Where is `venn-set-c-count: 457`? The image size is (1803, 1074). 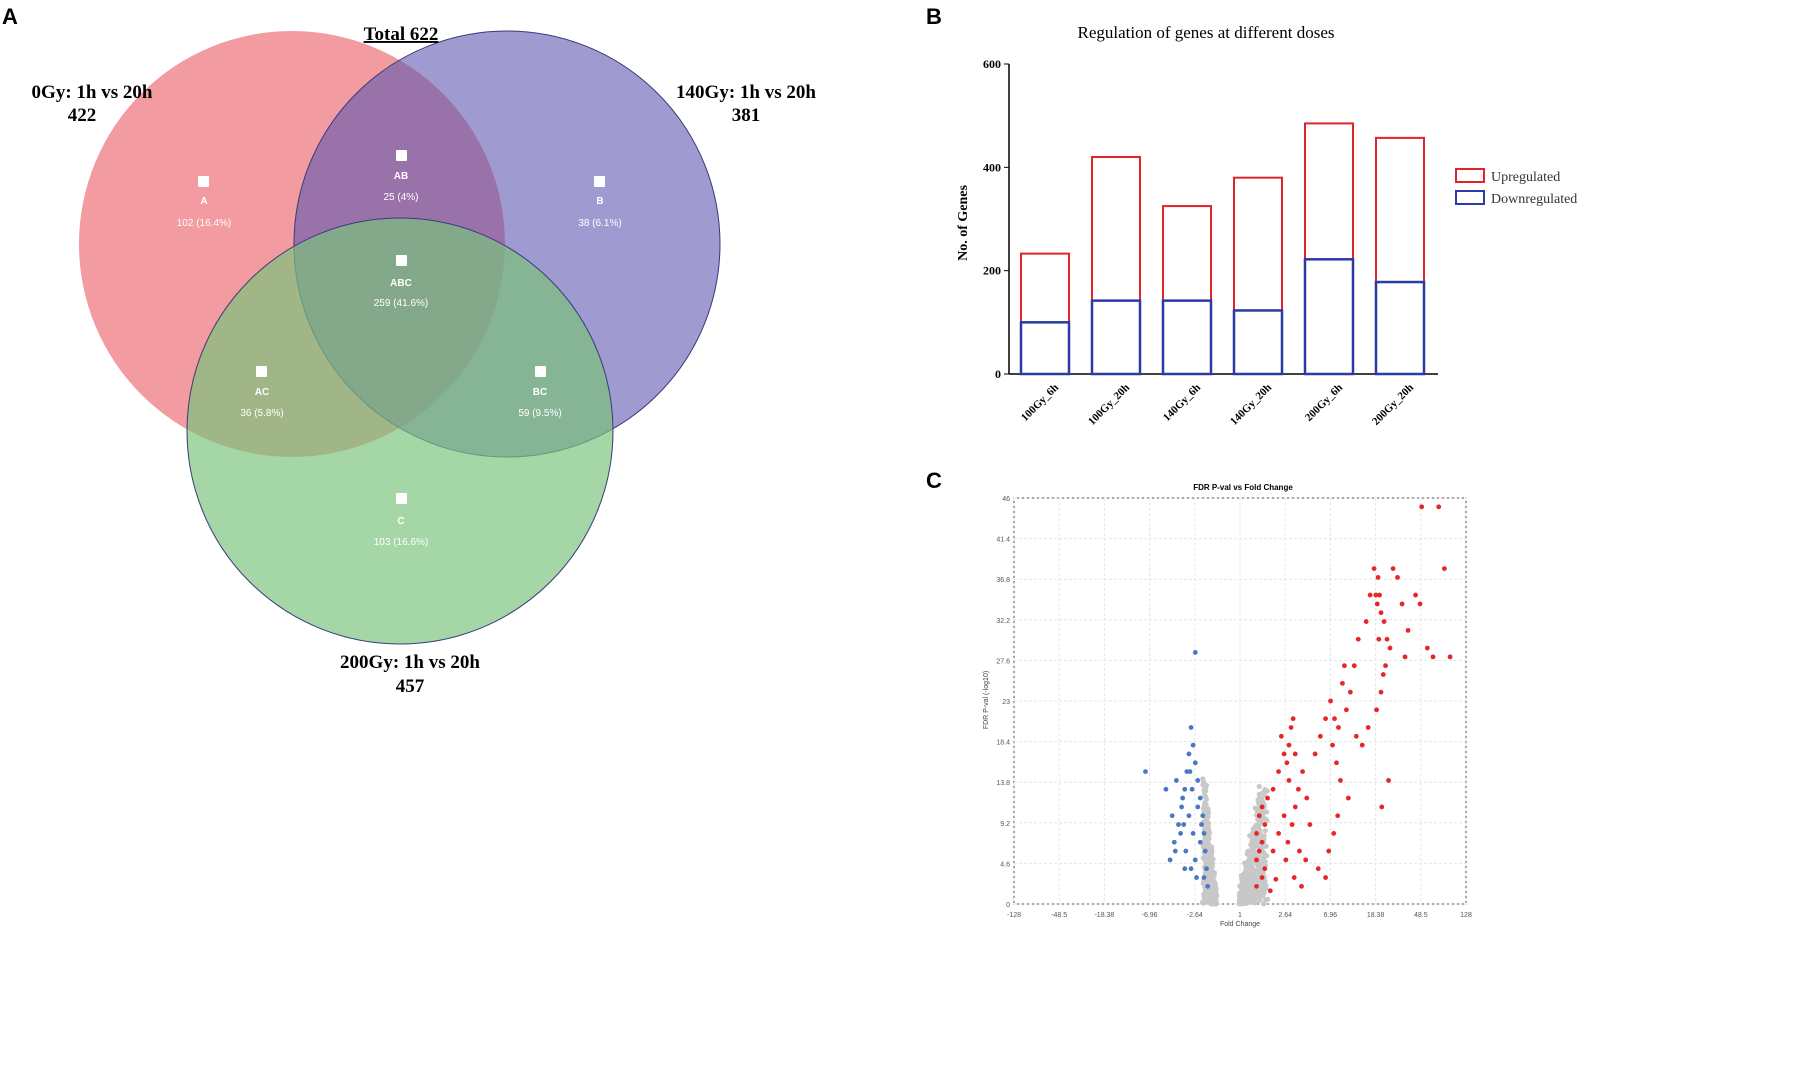 venn-set-c-count: 457 is located at coordinates (410, 686).